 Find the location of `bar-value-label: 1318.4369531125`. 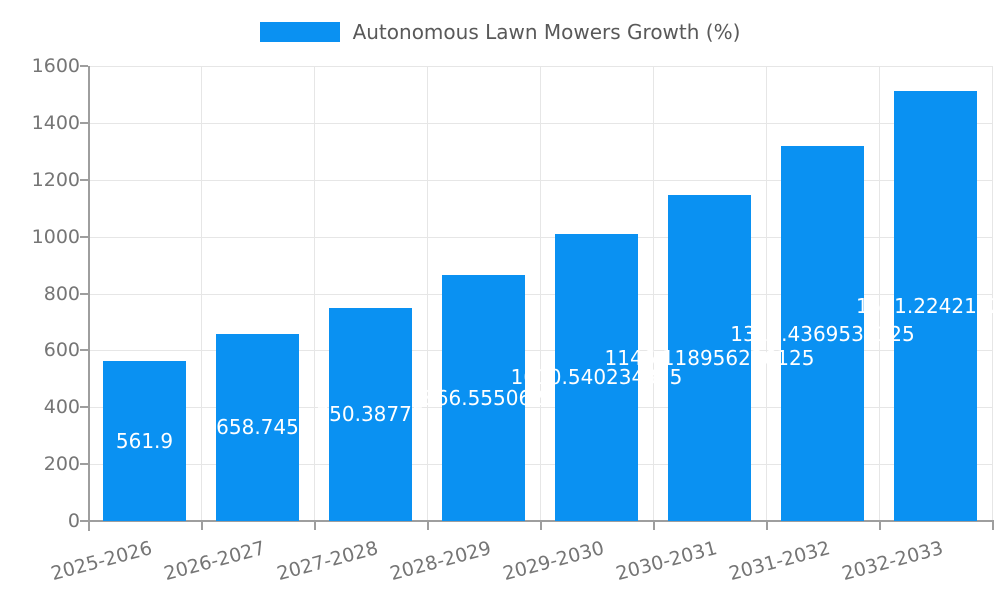

bar-value-label: 1318.4369531125 is located at coordinates (822, 333).